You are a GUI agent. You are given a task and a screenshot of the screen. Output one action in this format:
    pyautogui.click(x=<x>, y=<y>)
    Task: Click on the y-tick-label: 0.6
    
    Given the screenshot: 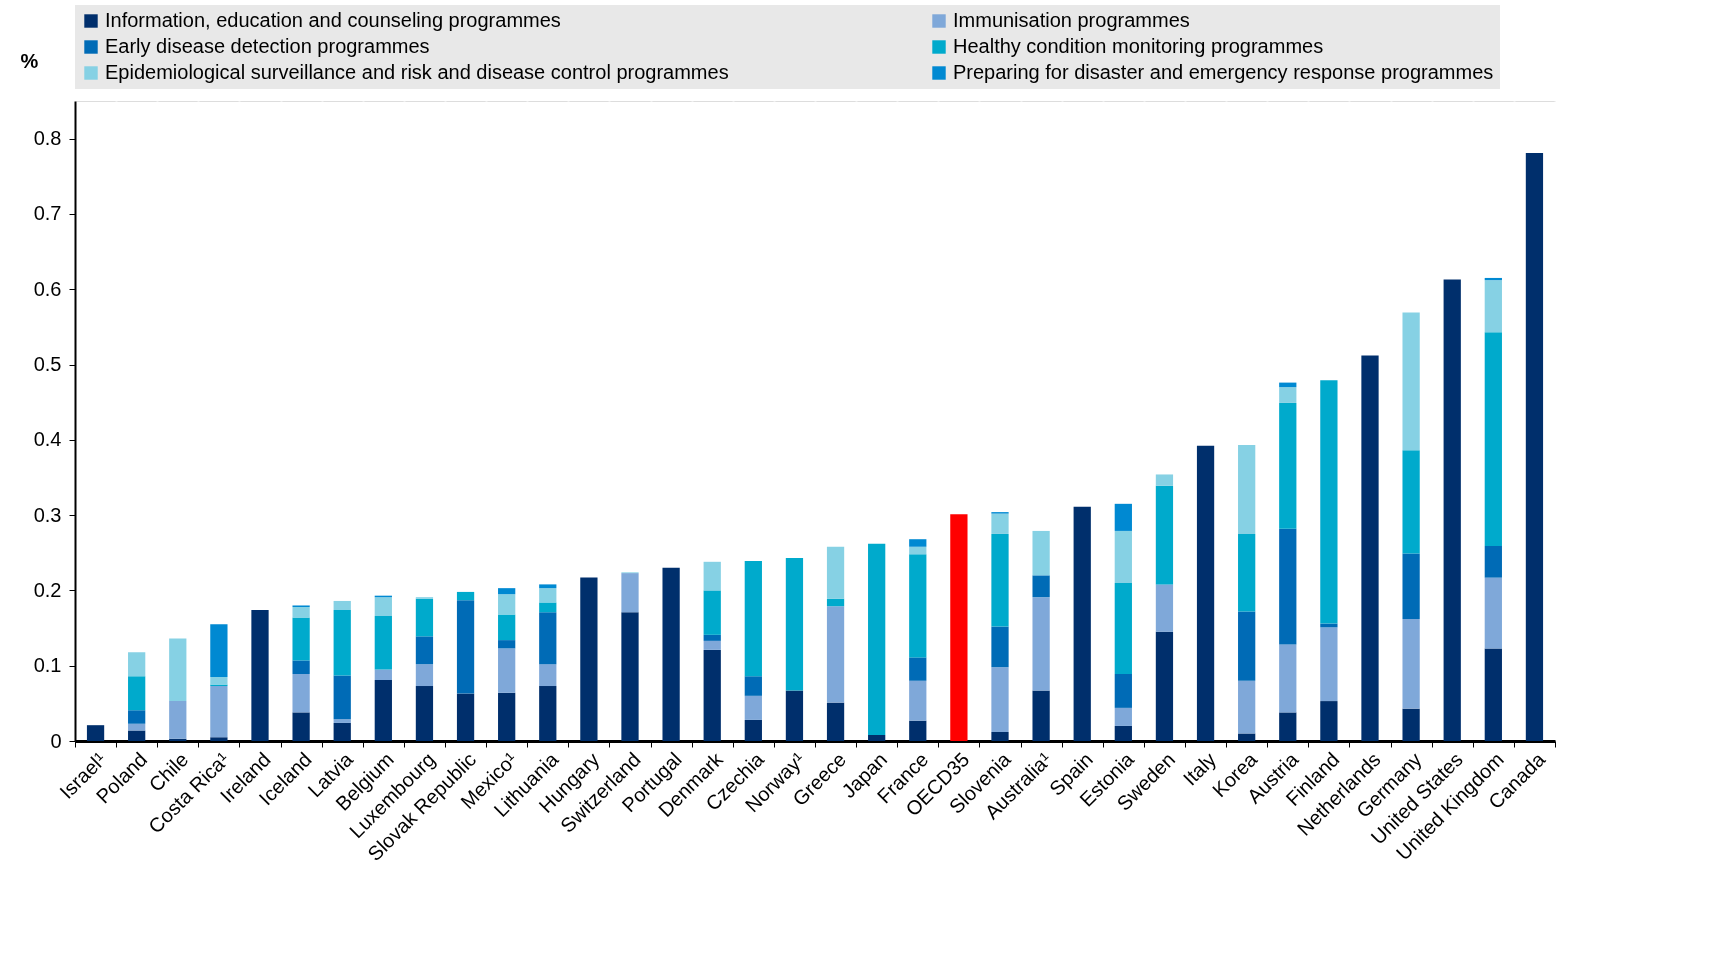 What is the action you would take?
    pyautogui.click(x=47, y=288)
    